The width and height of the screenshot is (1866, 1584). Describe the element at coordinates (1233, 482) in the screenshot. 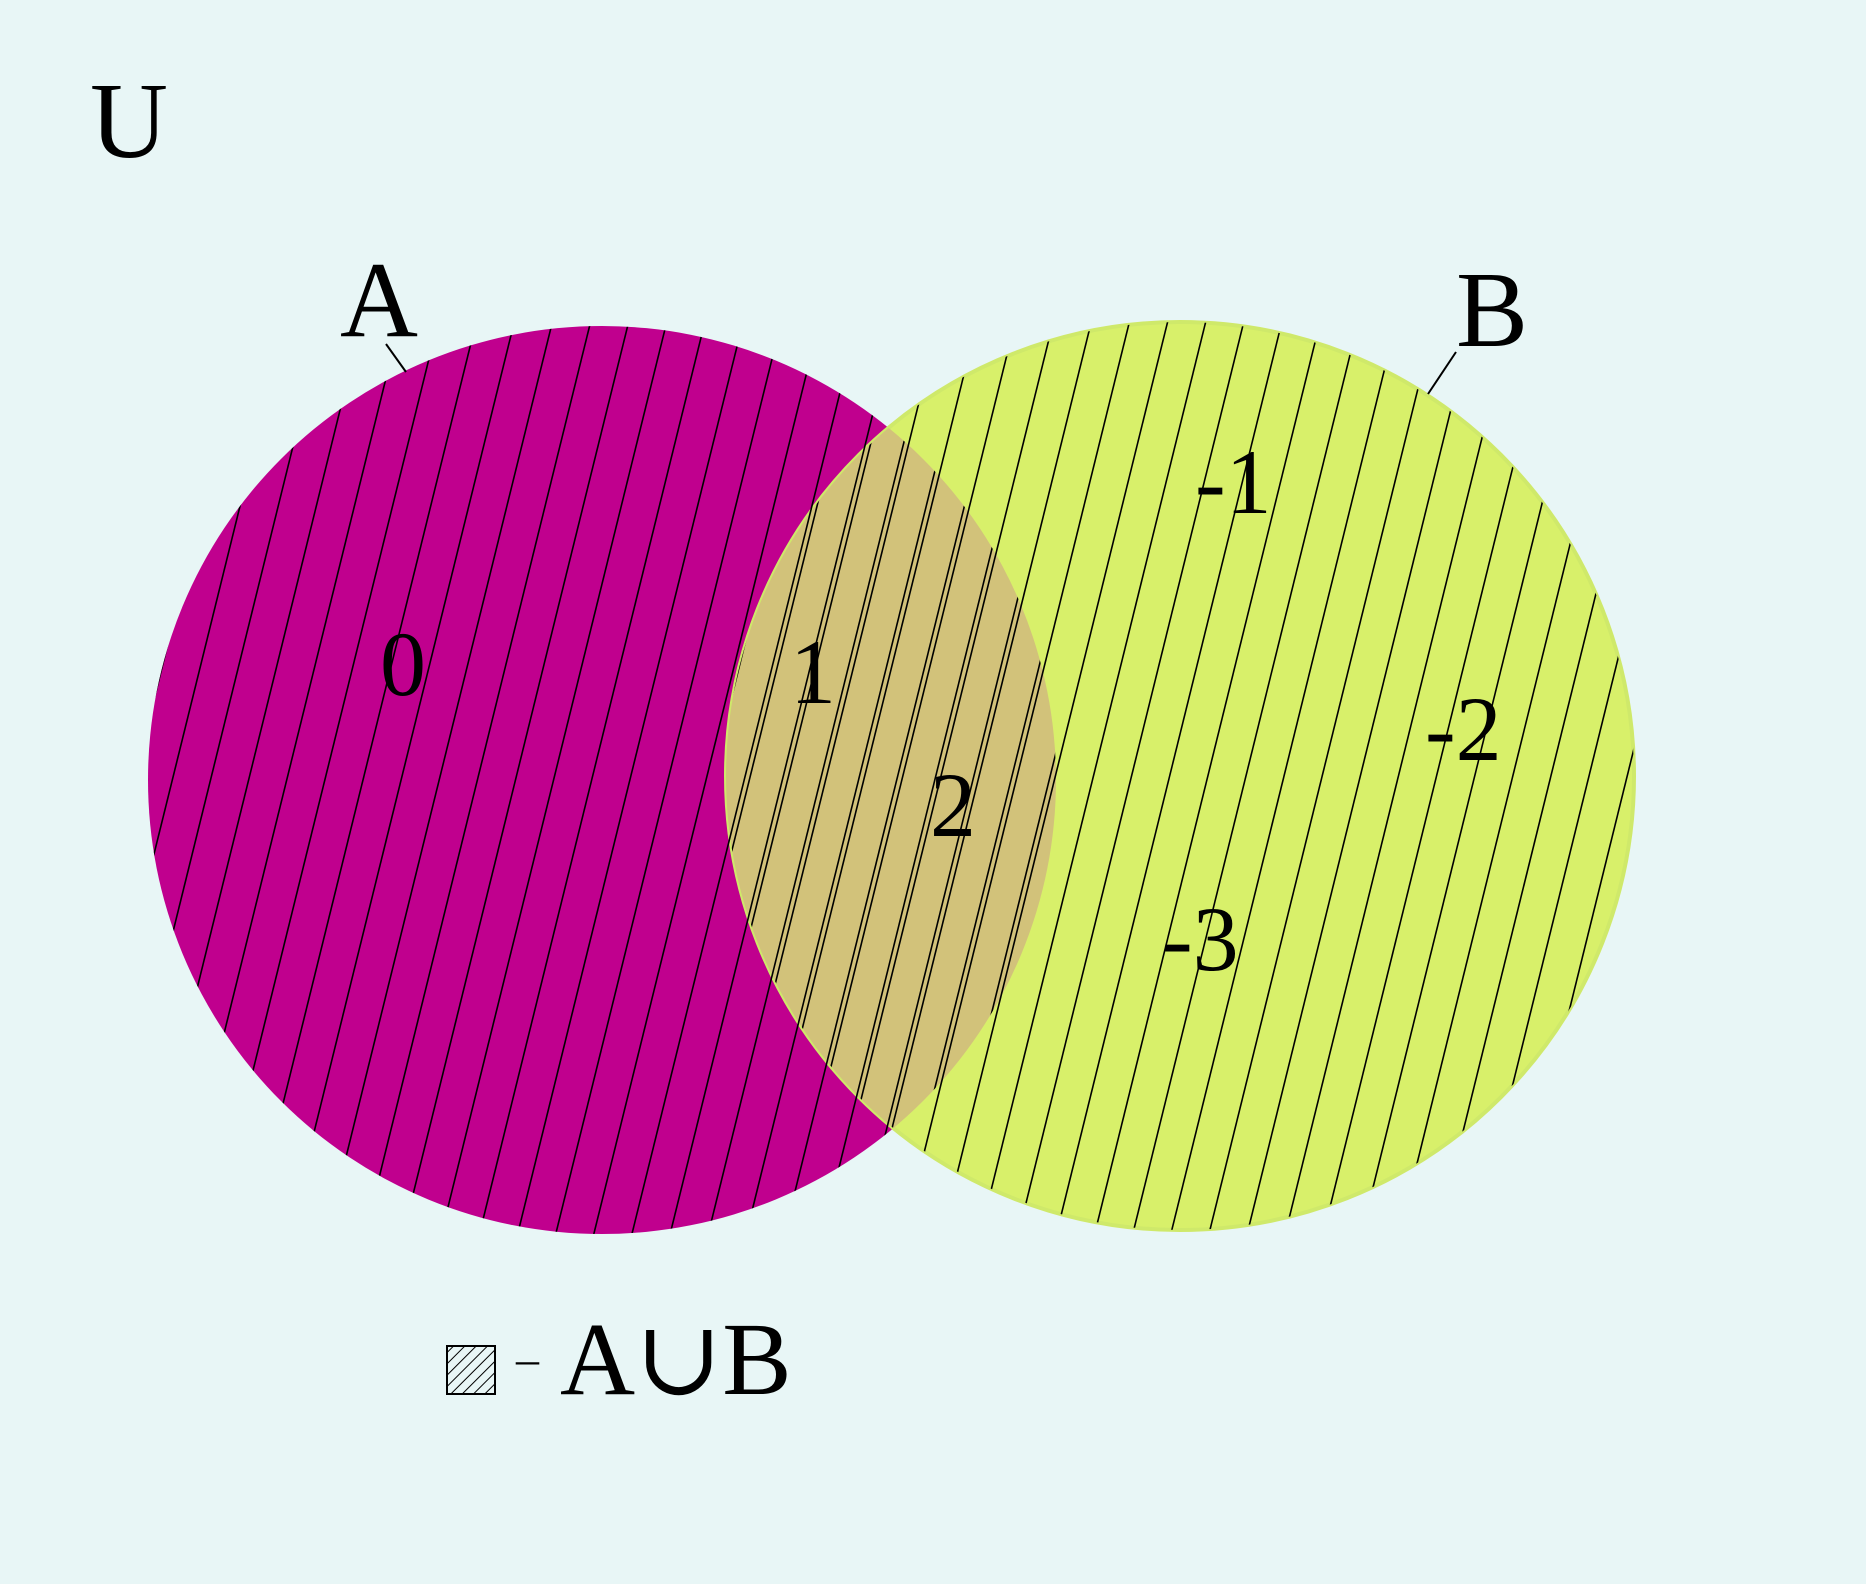

I see `element-b-only-neg1: -1` at that location.